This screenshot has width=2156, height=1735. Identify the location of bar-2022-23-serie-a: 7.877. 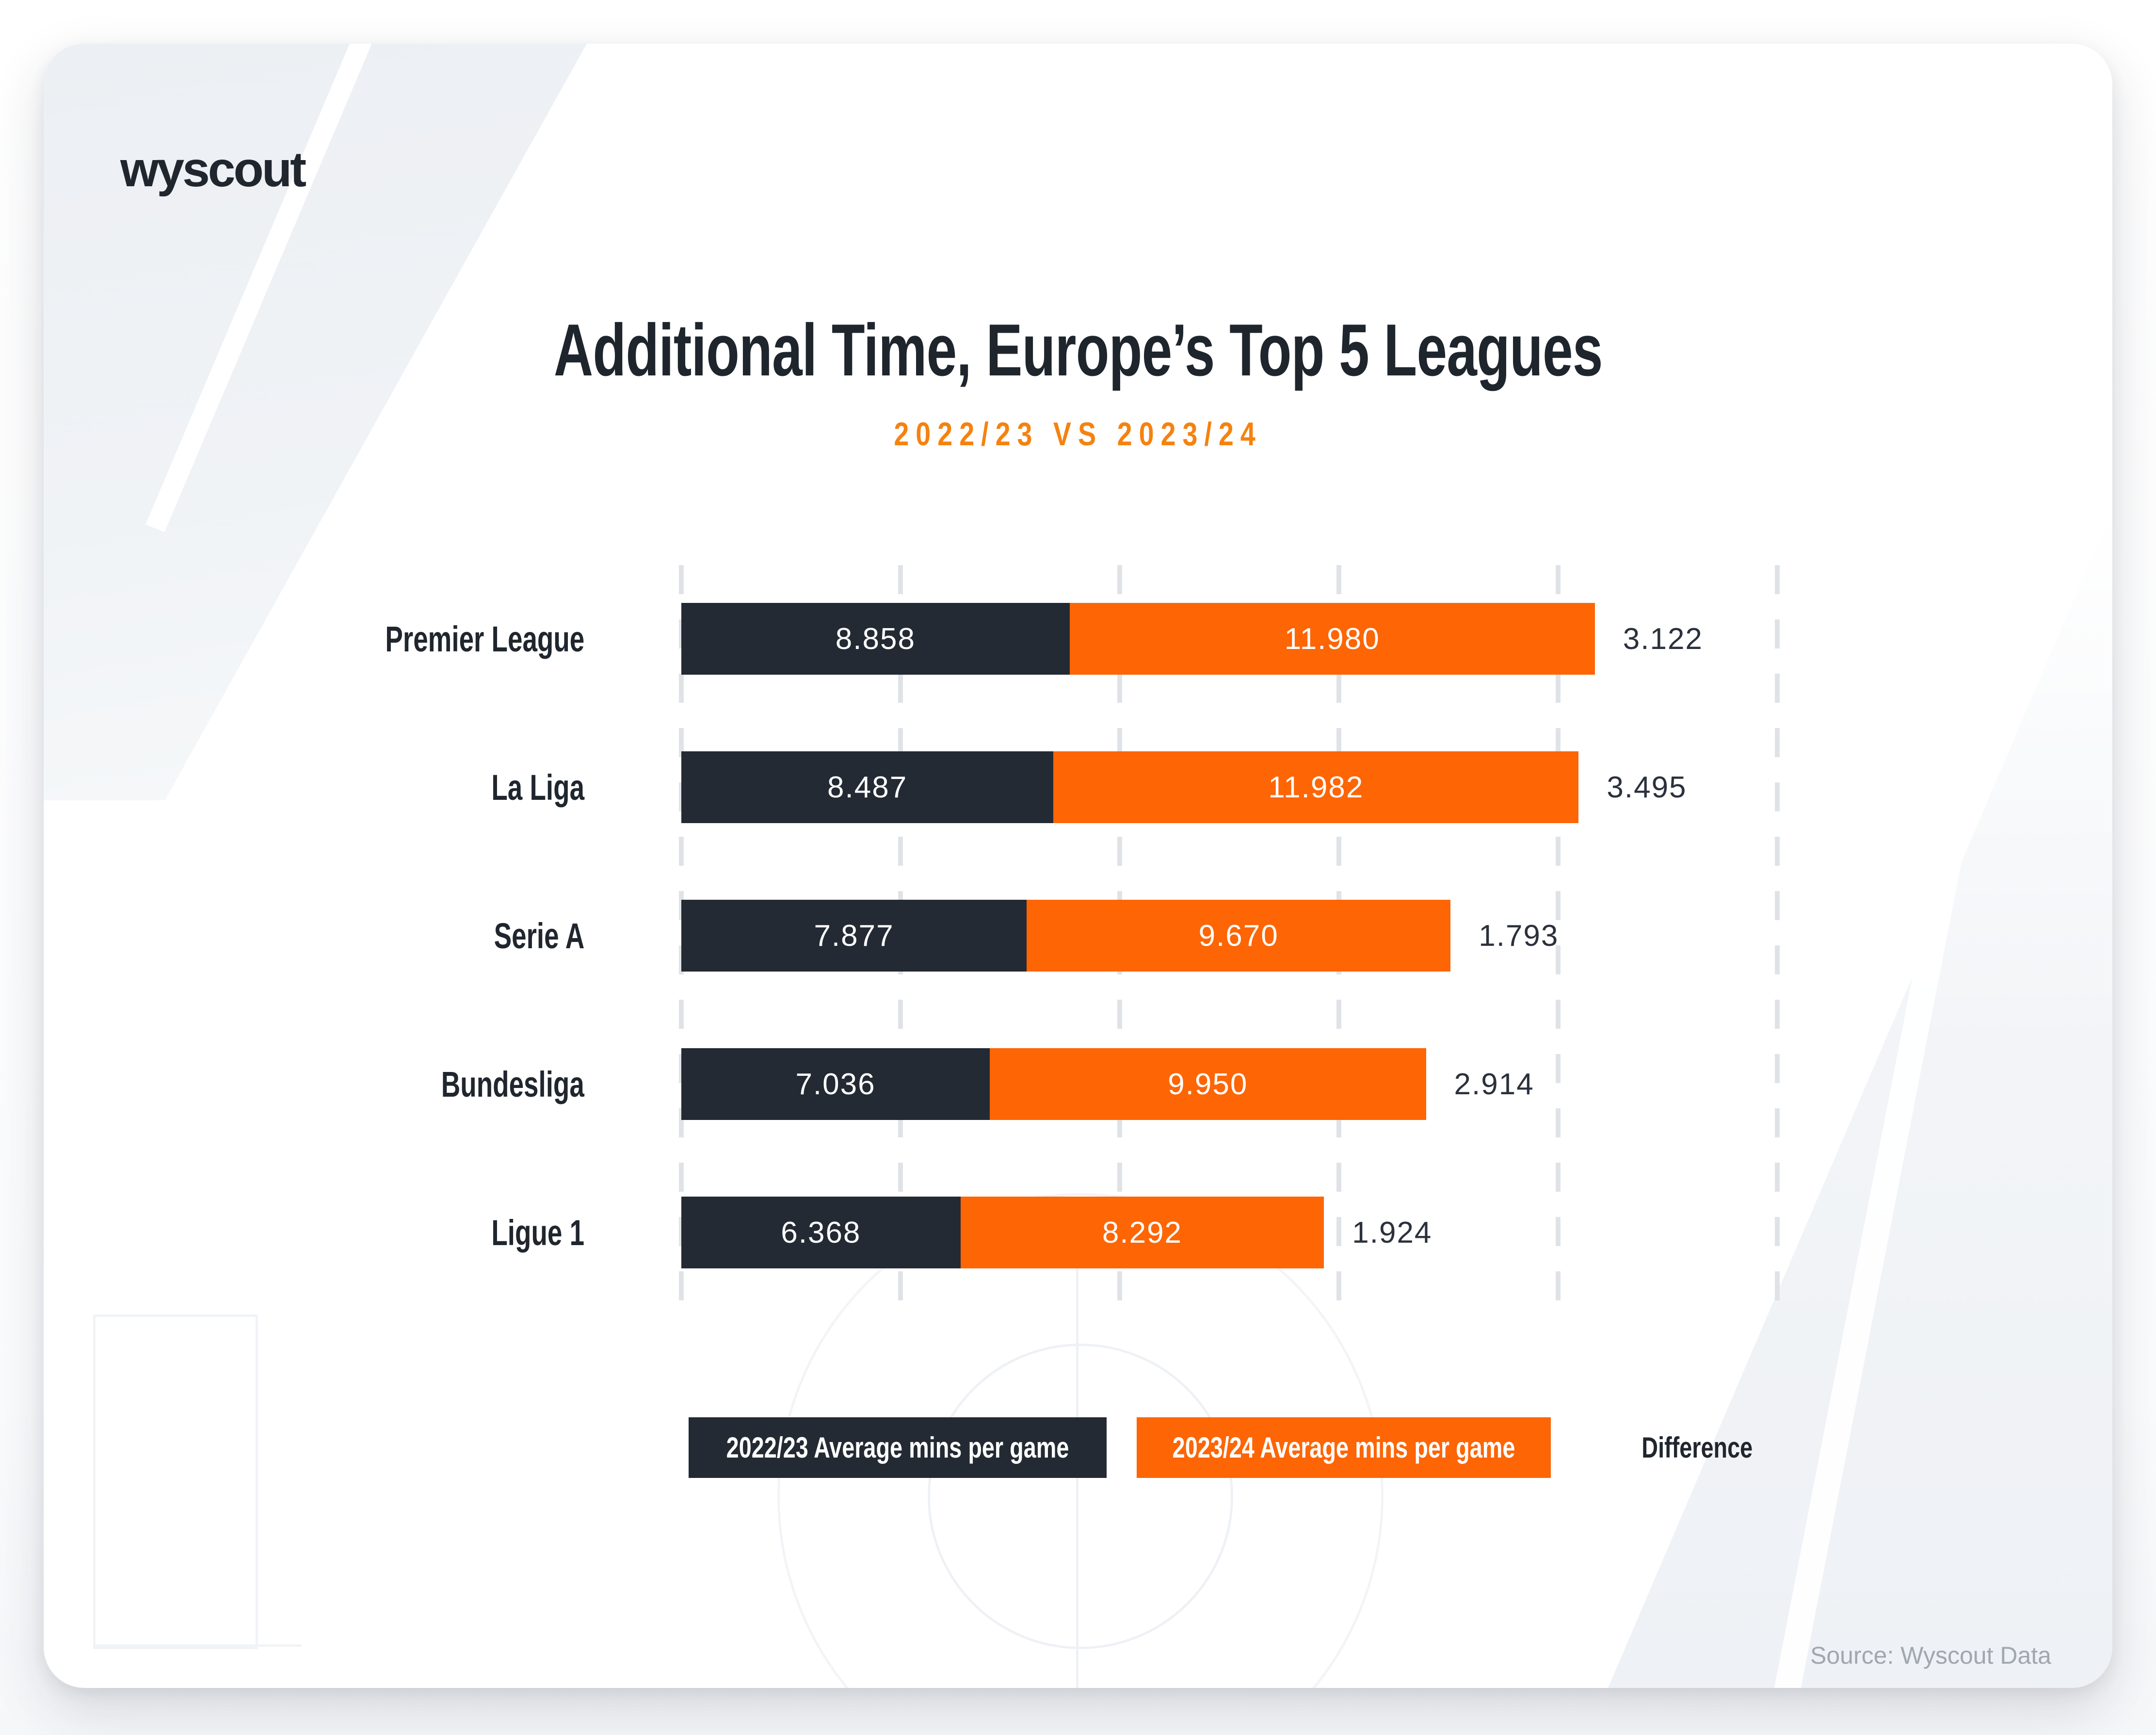
(854, 936).